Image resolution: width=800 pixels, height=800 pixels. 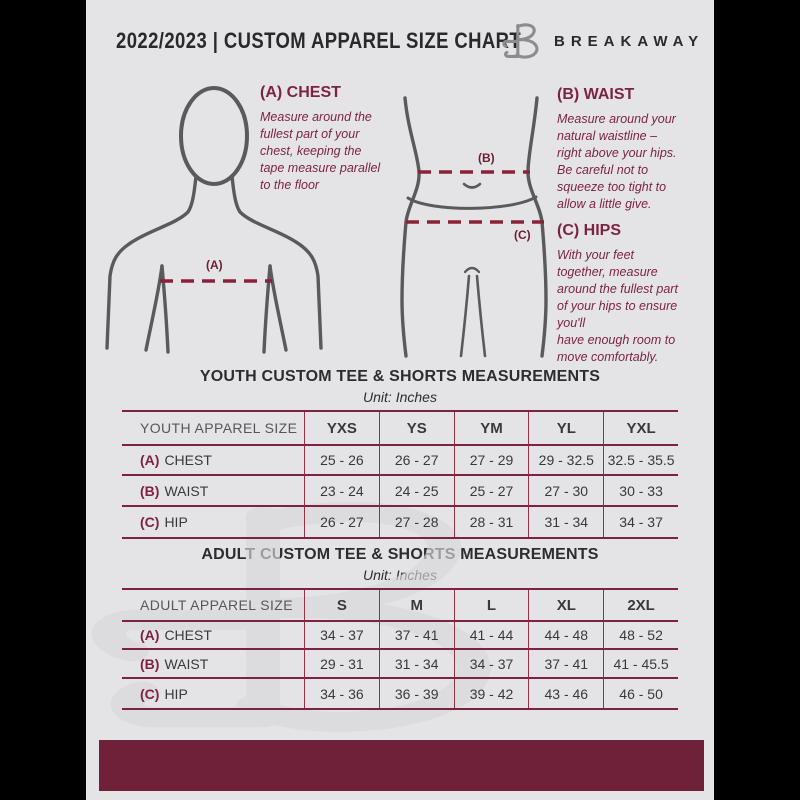 What do you see at coordinates (213, 429) in the screenshot?
I see `youth-header-cell: YOUTH APPAREL SIZE` at bounding box center [213, 429].